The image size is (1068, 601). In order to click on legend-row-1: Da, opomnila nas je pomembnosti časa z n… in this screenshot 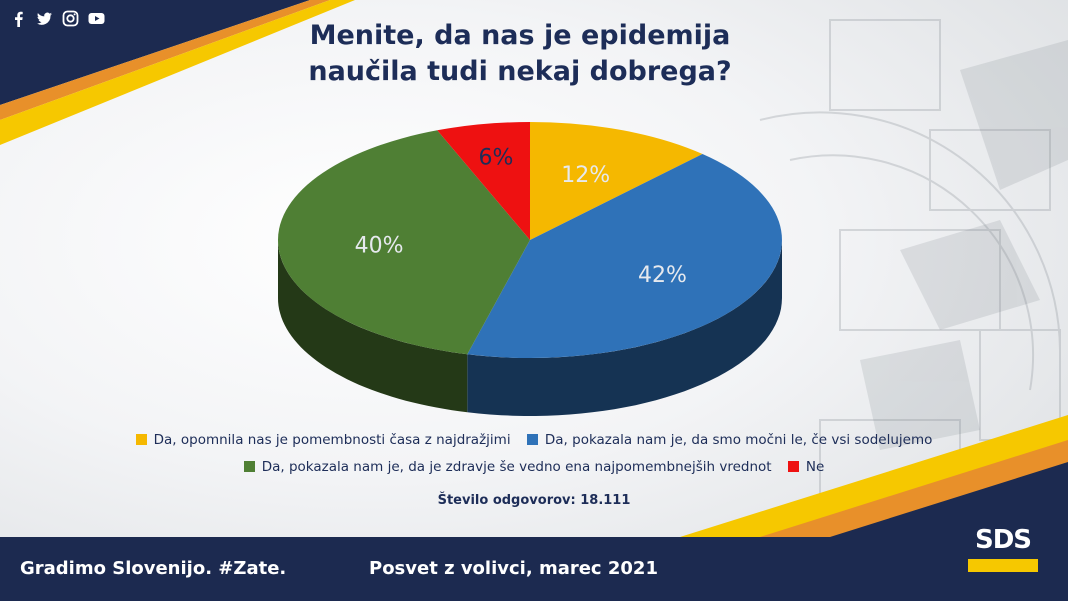, I will do `click(534, 440)`.